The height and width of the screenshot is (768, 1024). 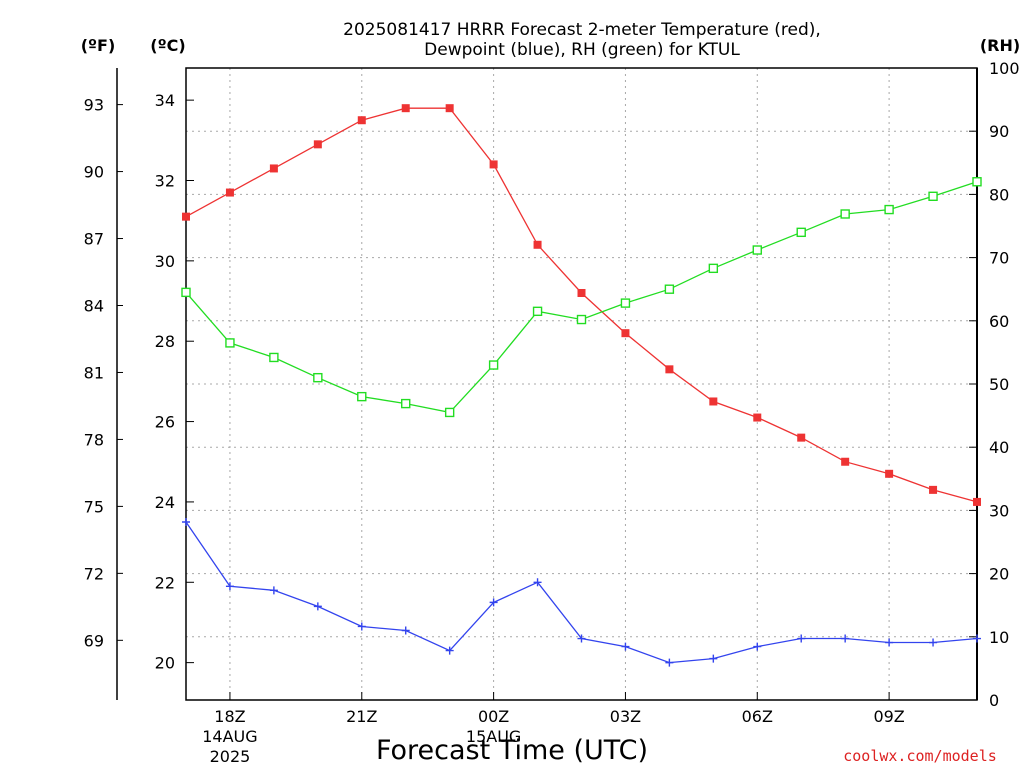 What do you see at coordinates (94, 439) in the screenshot?
I see `fahrenheit-tick-label: 78` at bounding box center [94, 439].